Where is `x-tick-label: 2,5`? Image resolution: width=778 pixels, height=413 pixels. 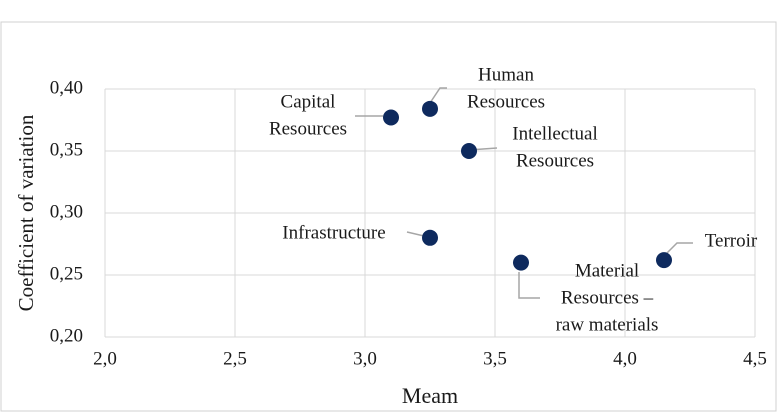
x-tick-label: 2,5 is located at coordinates (235, 358).